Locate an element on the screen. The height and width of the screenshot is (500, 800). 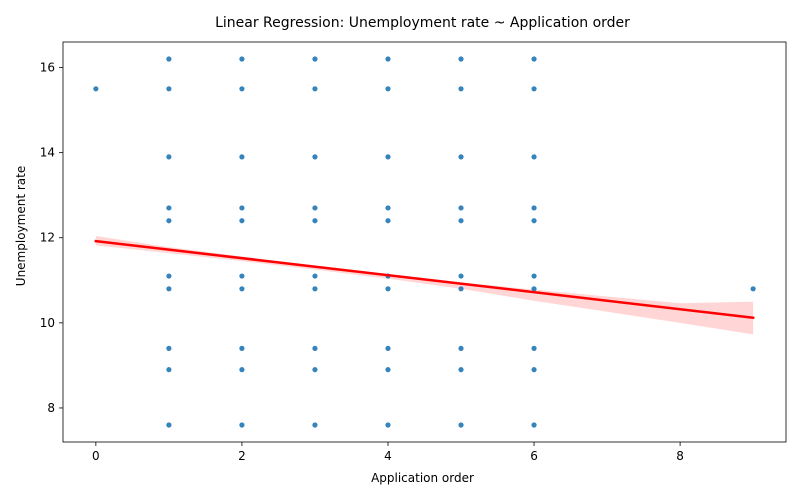
y-tick-label: 10 is located at coordinates (47, 323).